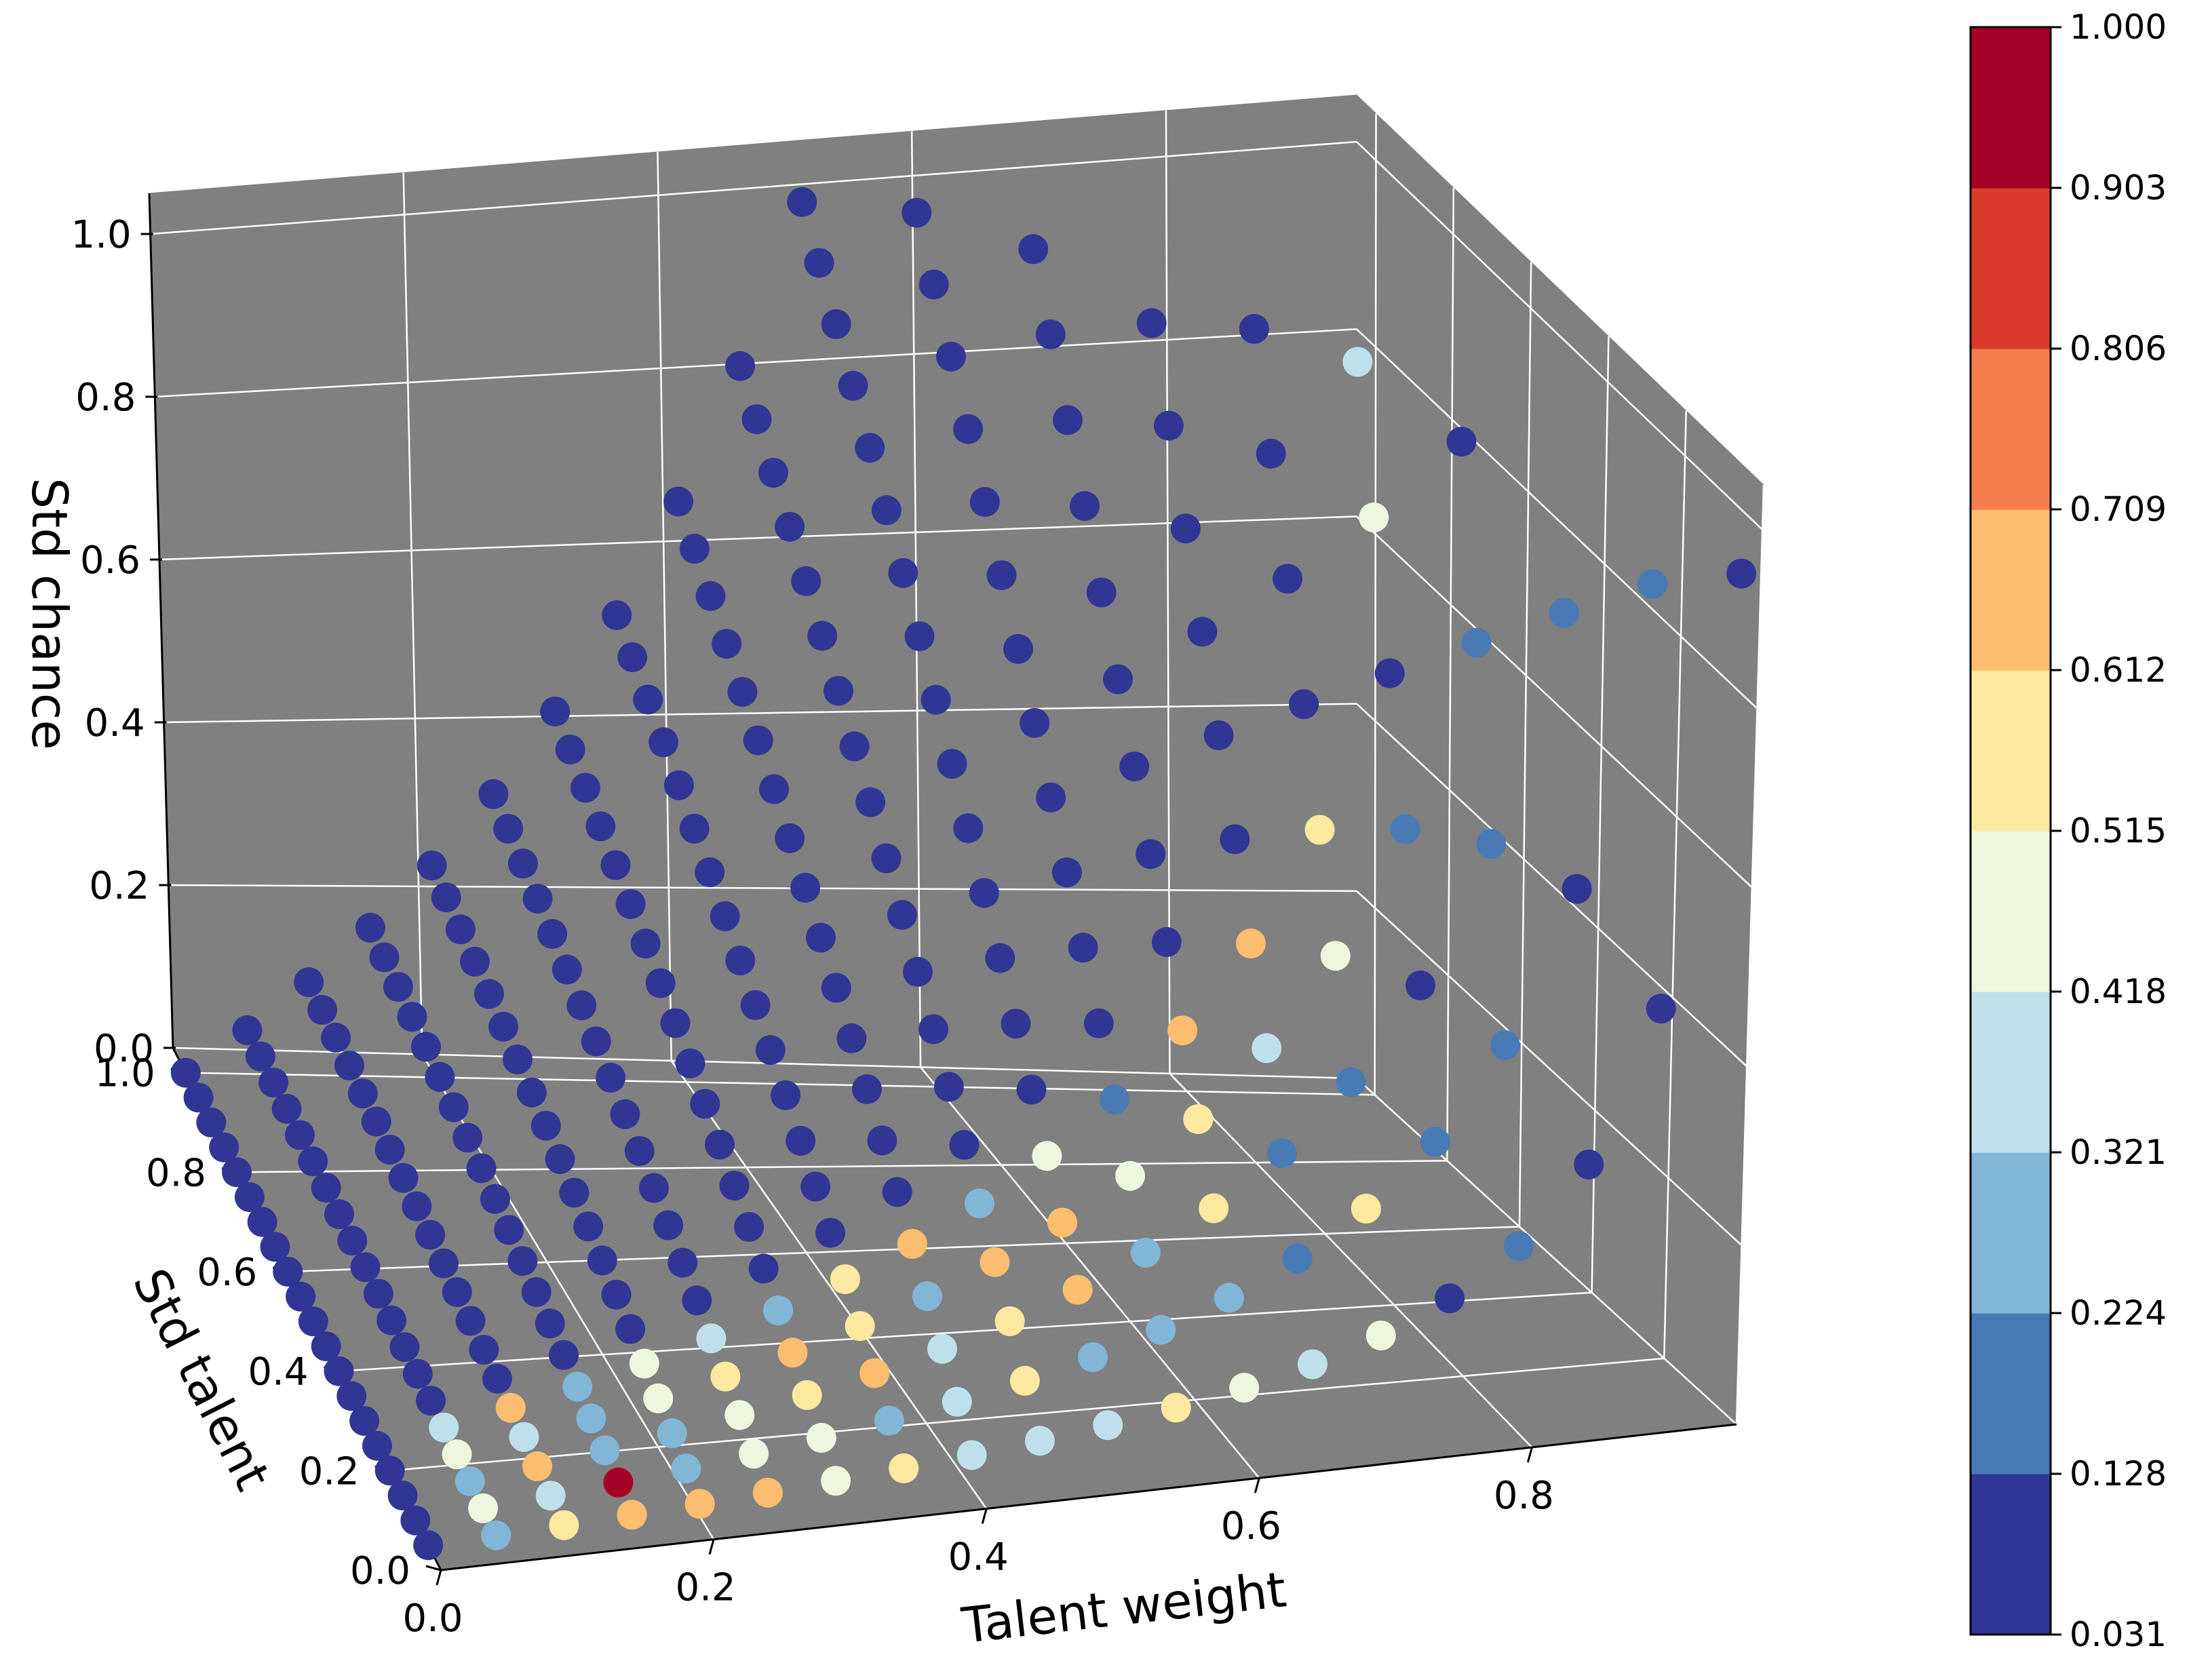 Image resolution: width=2191 pixels, height=1680 pixels. What do you see at coordinates (380, 1571) in the screenshot?
I see `y-tick-label: 0.0` at bounding box center [380, 1571].